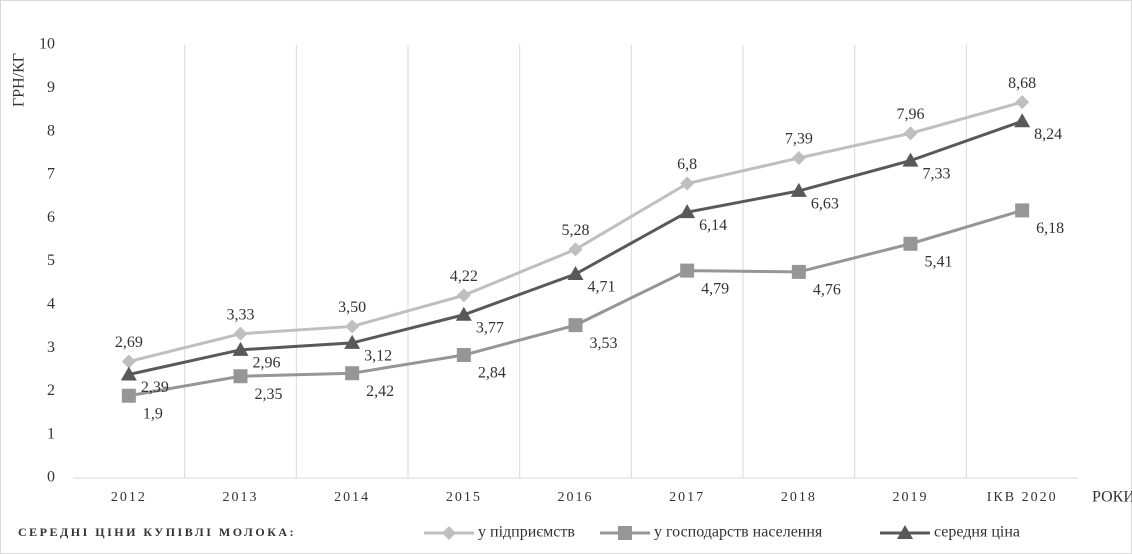 Image resolution: width=1132 pixels, height=554 pixels. What do you see at coordinates (269, 394) in the screenshot?
I see `data-label: 2,35` at bounding box center [269, 394].